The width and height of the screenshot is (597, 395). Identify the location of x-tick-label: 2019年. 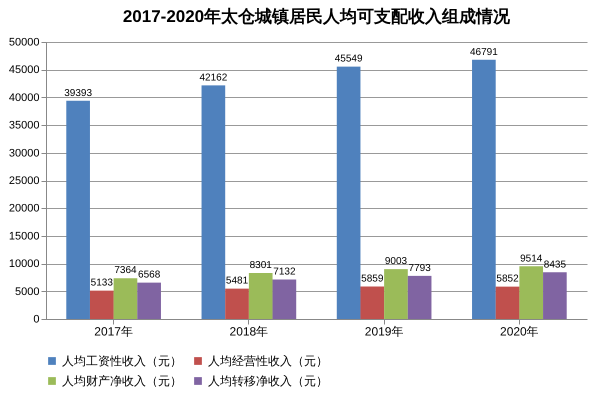
(384, 331).